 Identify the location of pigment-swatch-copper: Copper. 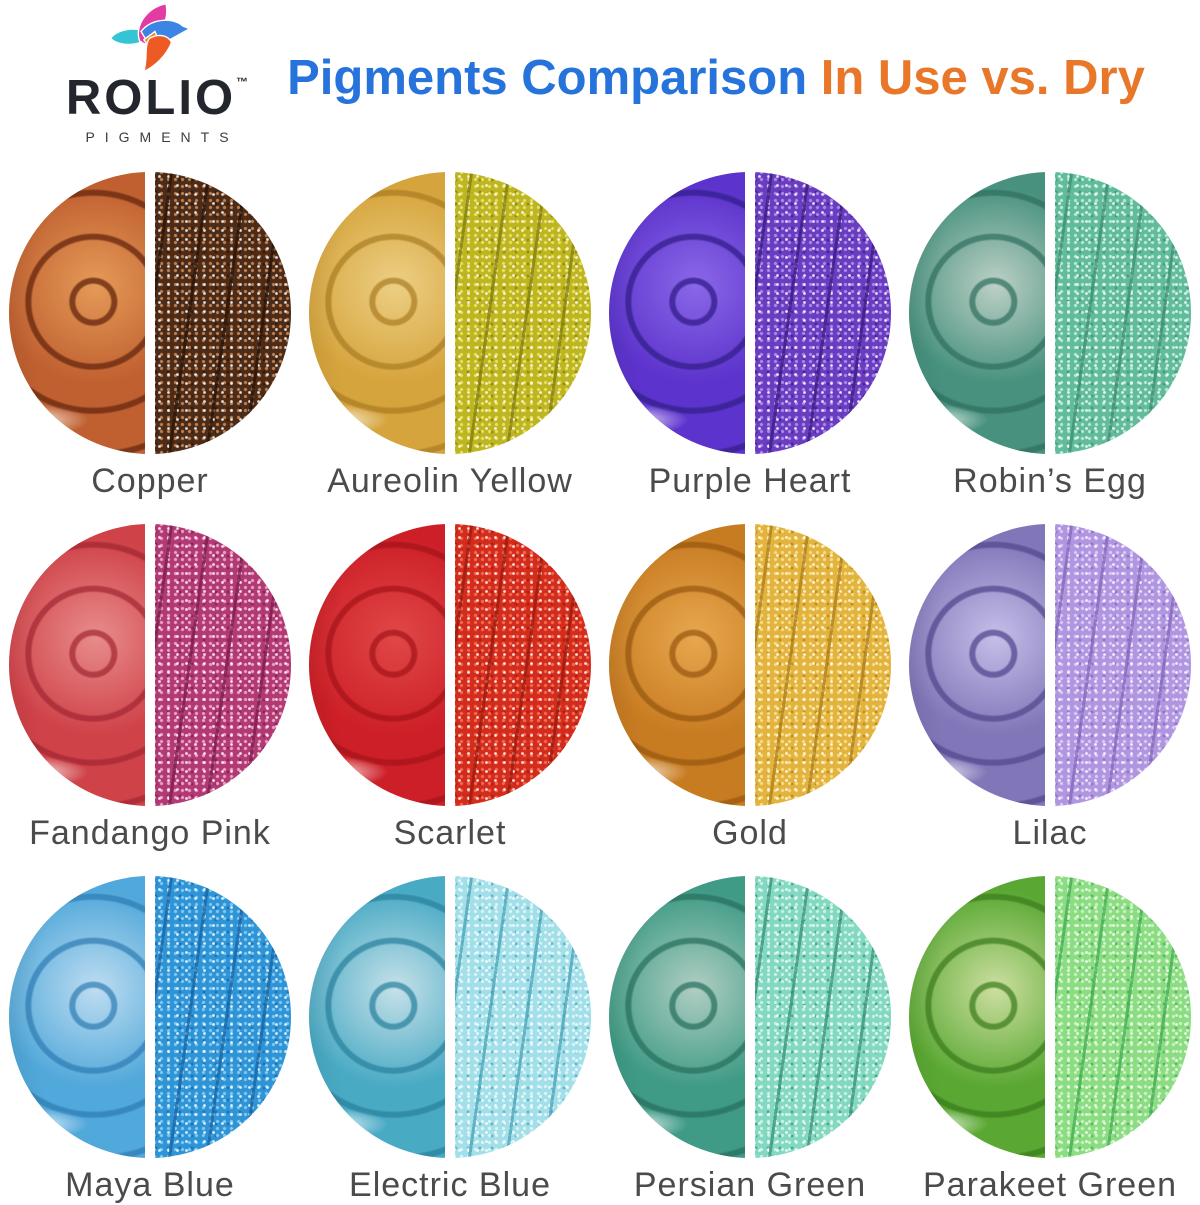
(150, 336).